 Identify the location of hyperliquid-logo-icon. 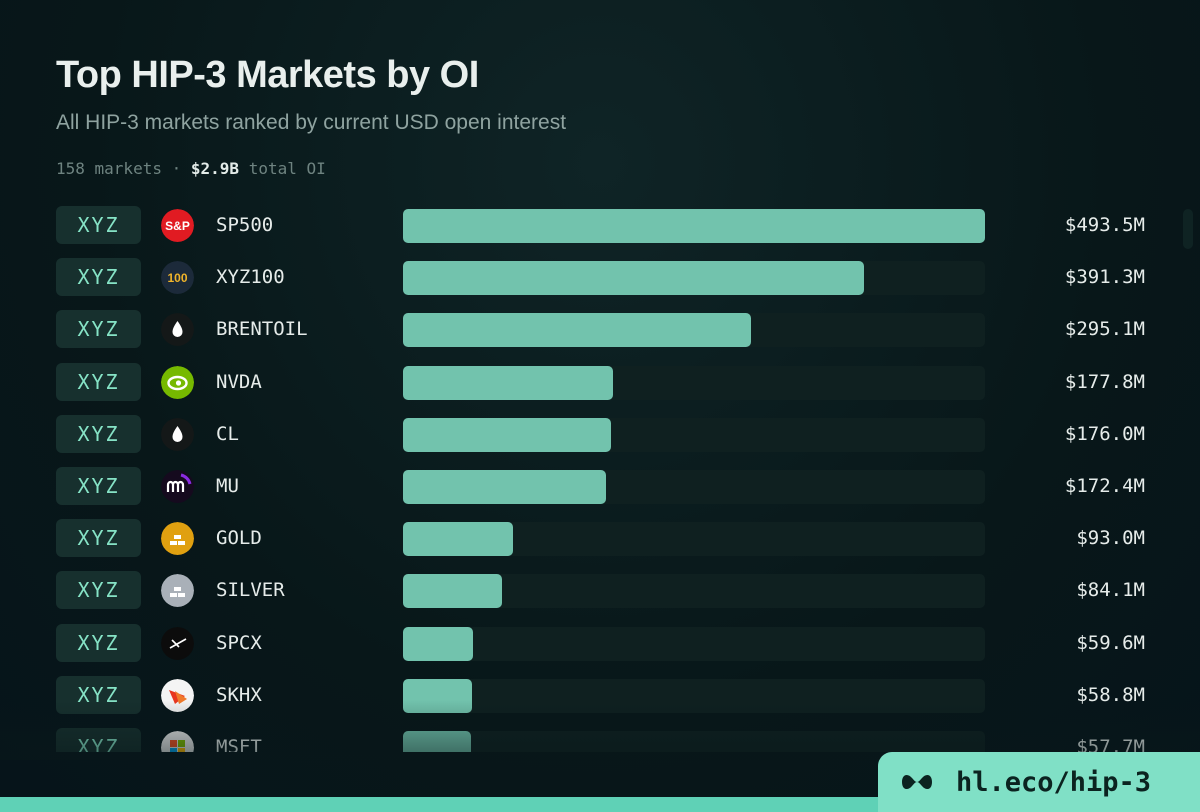
(918, 782).